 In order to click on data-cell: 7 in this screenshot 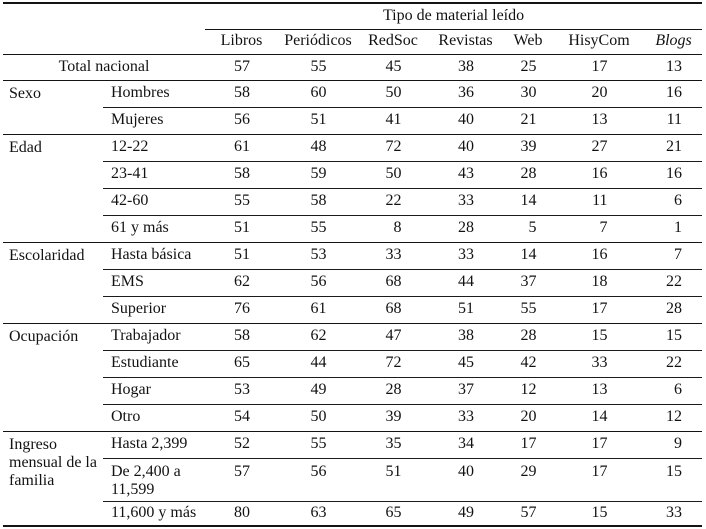, I will do `click(674, 256)`.